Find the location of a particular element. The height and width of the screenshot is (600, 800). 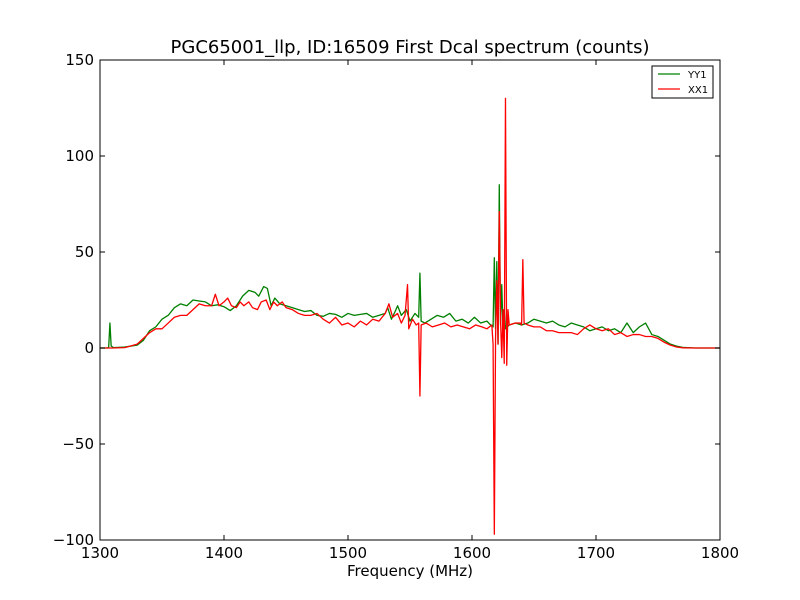

y-tick-label: 50 is located at coordinates (84, 252).